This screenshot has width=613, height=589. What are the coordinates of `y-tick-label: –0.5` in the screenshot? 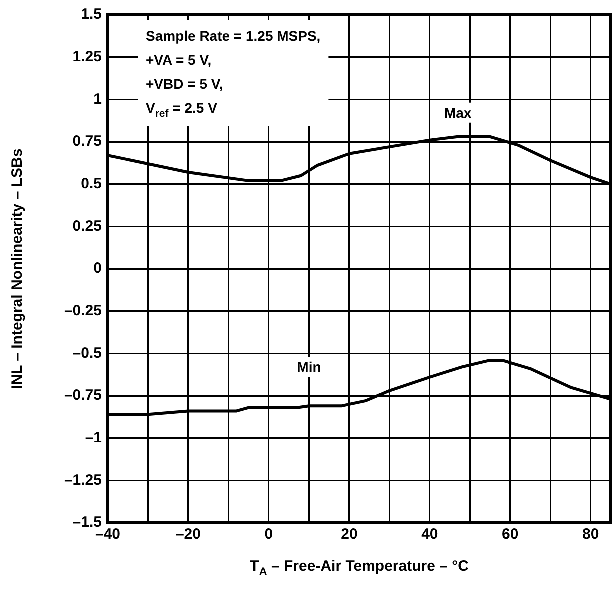 It's located at (87, 353).